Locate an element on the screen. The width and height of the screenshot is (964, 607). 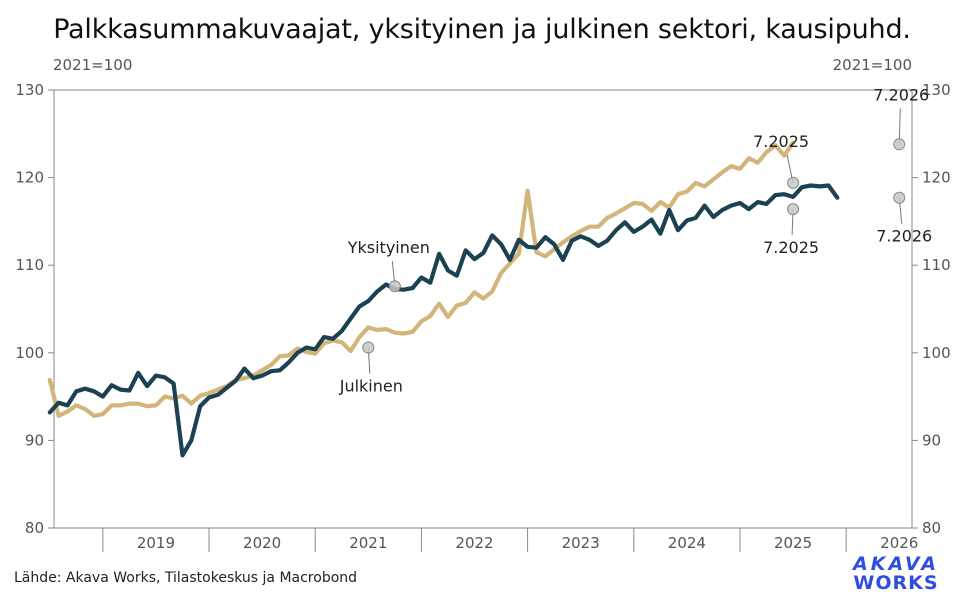
annotation-label: Yksityinen is located at coordinates (388, 247).